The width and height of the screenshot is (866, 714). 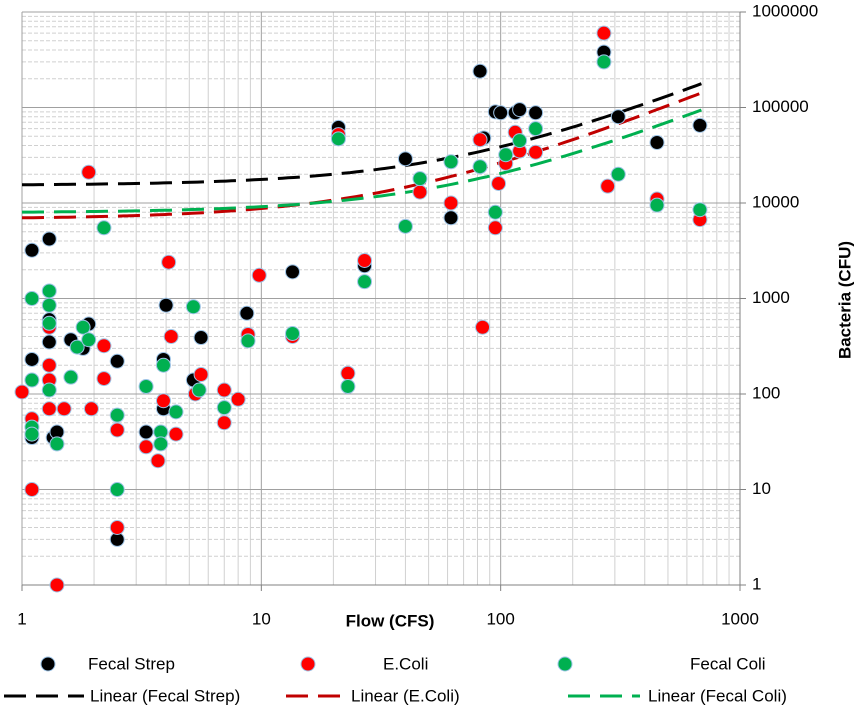 What do you see at coordinates (844, 300) in the screenshot?
I see `y-axis-label: Bacteria (CFU)` at bounding box center [844, 300].